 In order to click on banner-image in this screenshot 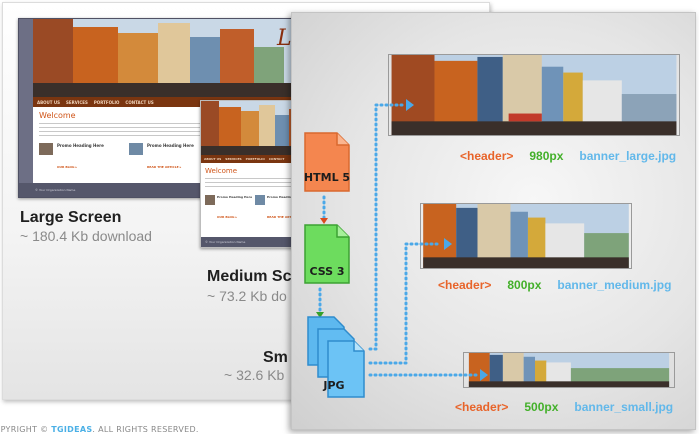, I will do `click(252, 128)`.